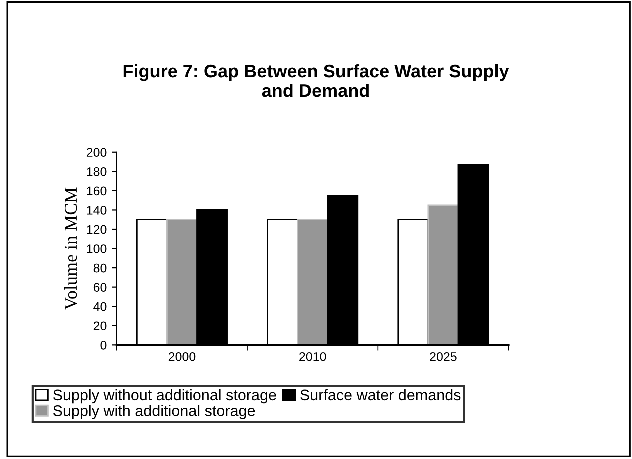  Describe the element at coordinates (317, 81) in the screenshot. I see `chart-title: Figure 7: Gap Between Surface Water Supply and Demand` at that location.